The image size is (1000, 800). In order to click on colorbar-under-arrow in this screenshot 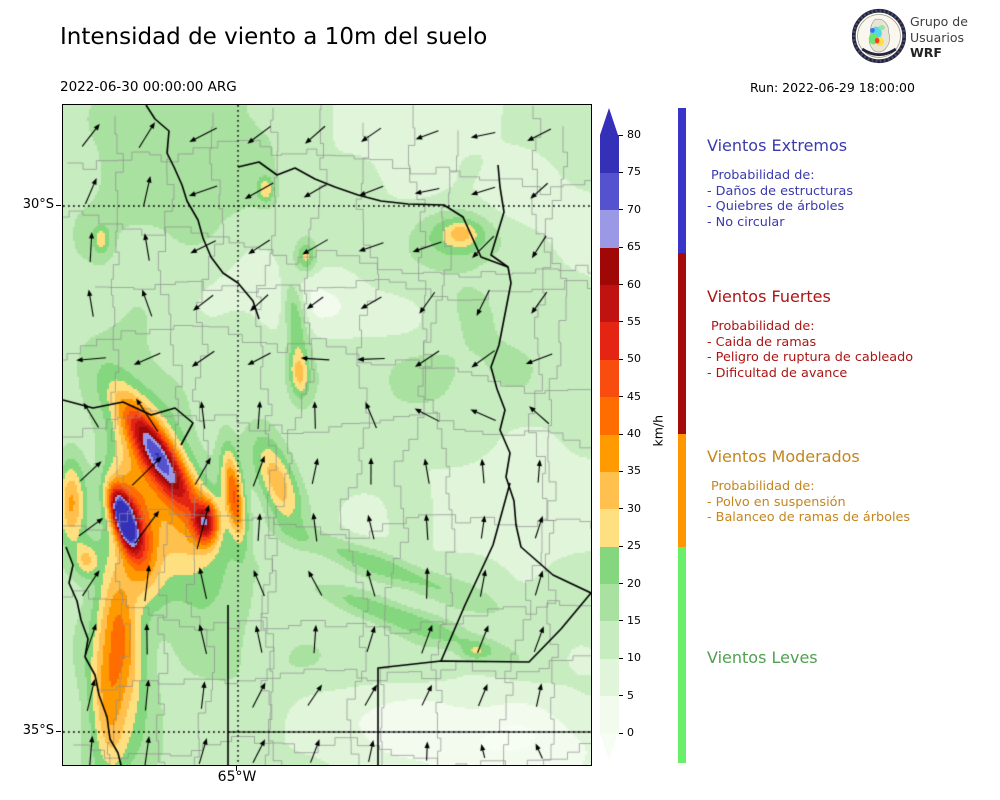, I will do `click(609, 746)`.